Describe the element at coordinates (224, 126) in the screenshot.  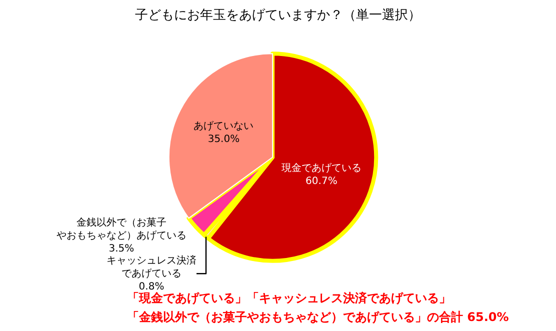
I see `slice-label: あげていない` at that location.